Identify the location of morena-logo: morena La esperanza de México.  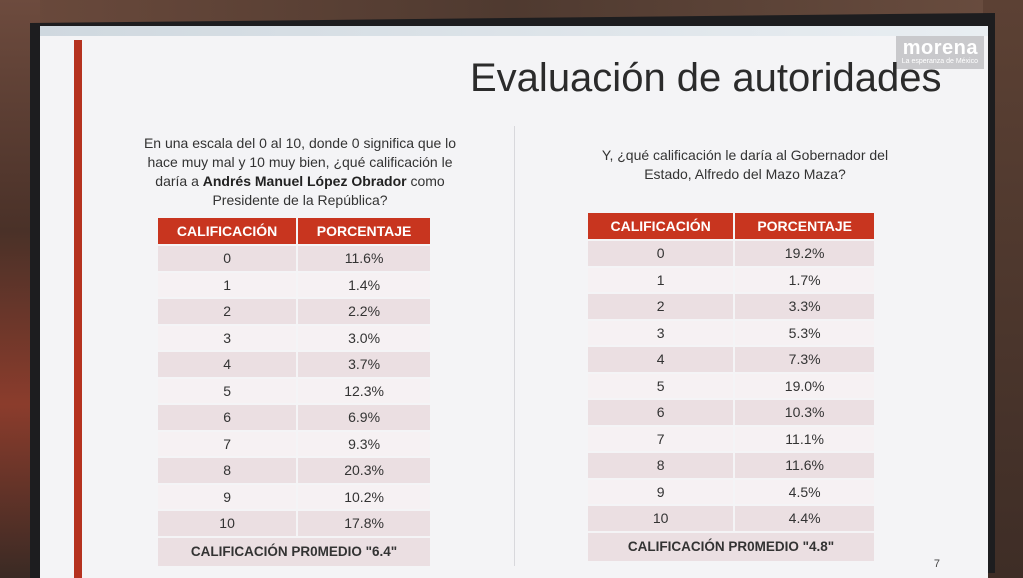
(939, 52).